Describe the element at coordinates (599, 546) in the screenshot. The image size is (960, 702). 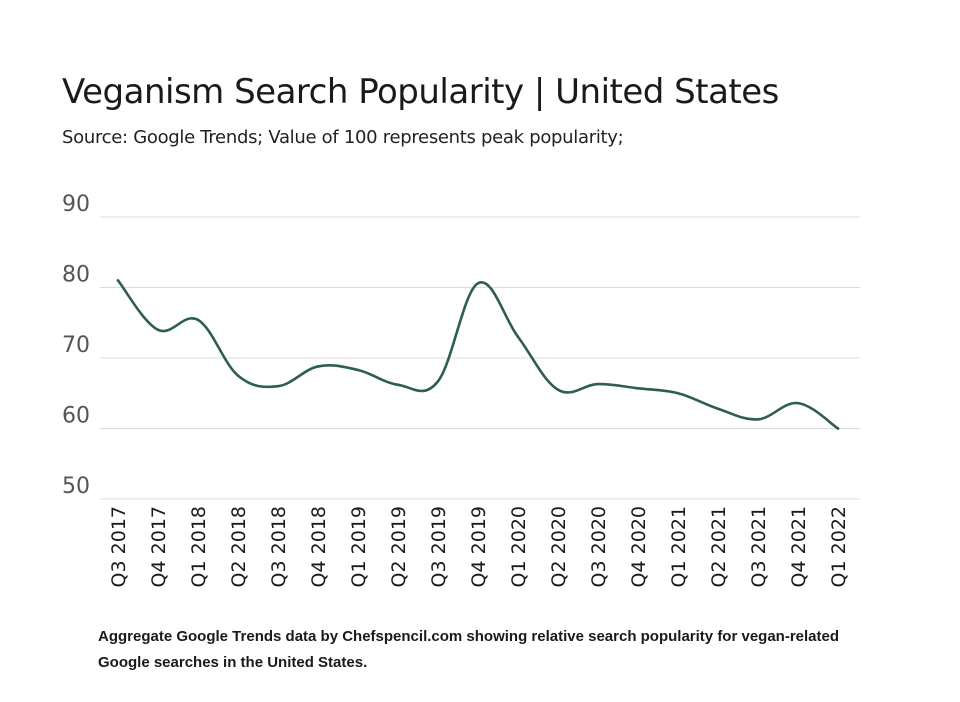
I see `x-tick-label: Q3 2020` at that location.